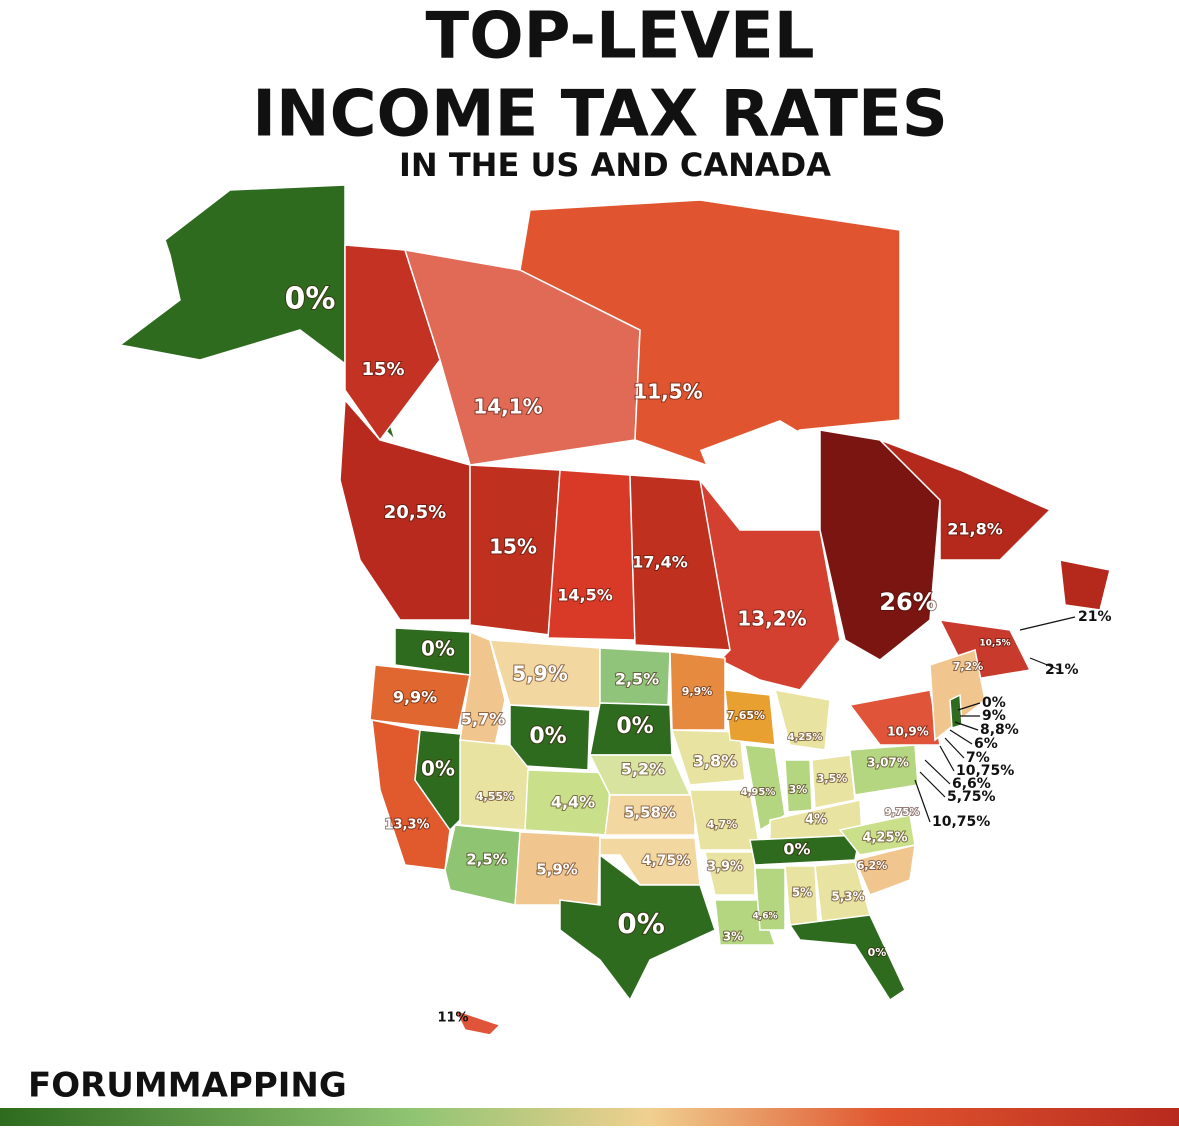 The image size is (1179, 1130). I want to click on region-label: 3,8%, so click(715, 761).